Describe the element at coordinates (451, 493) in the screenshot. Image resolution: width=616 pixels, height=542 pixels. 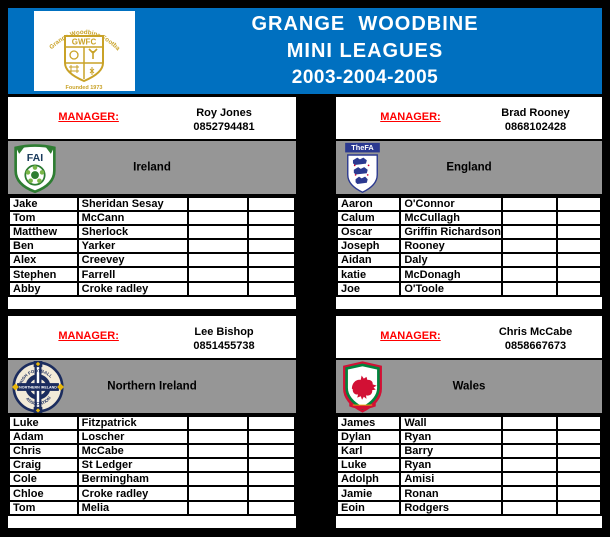
I see `player-last-name-cell: Ronan` at that location.